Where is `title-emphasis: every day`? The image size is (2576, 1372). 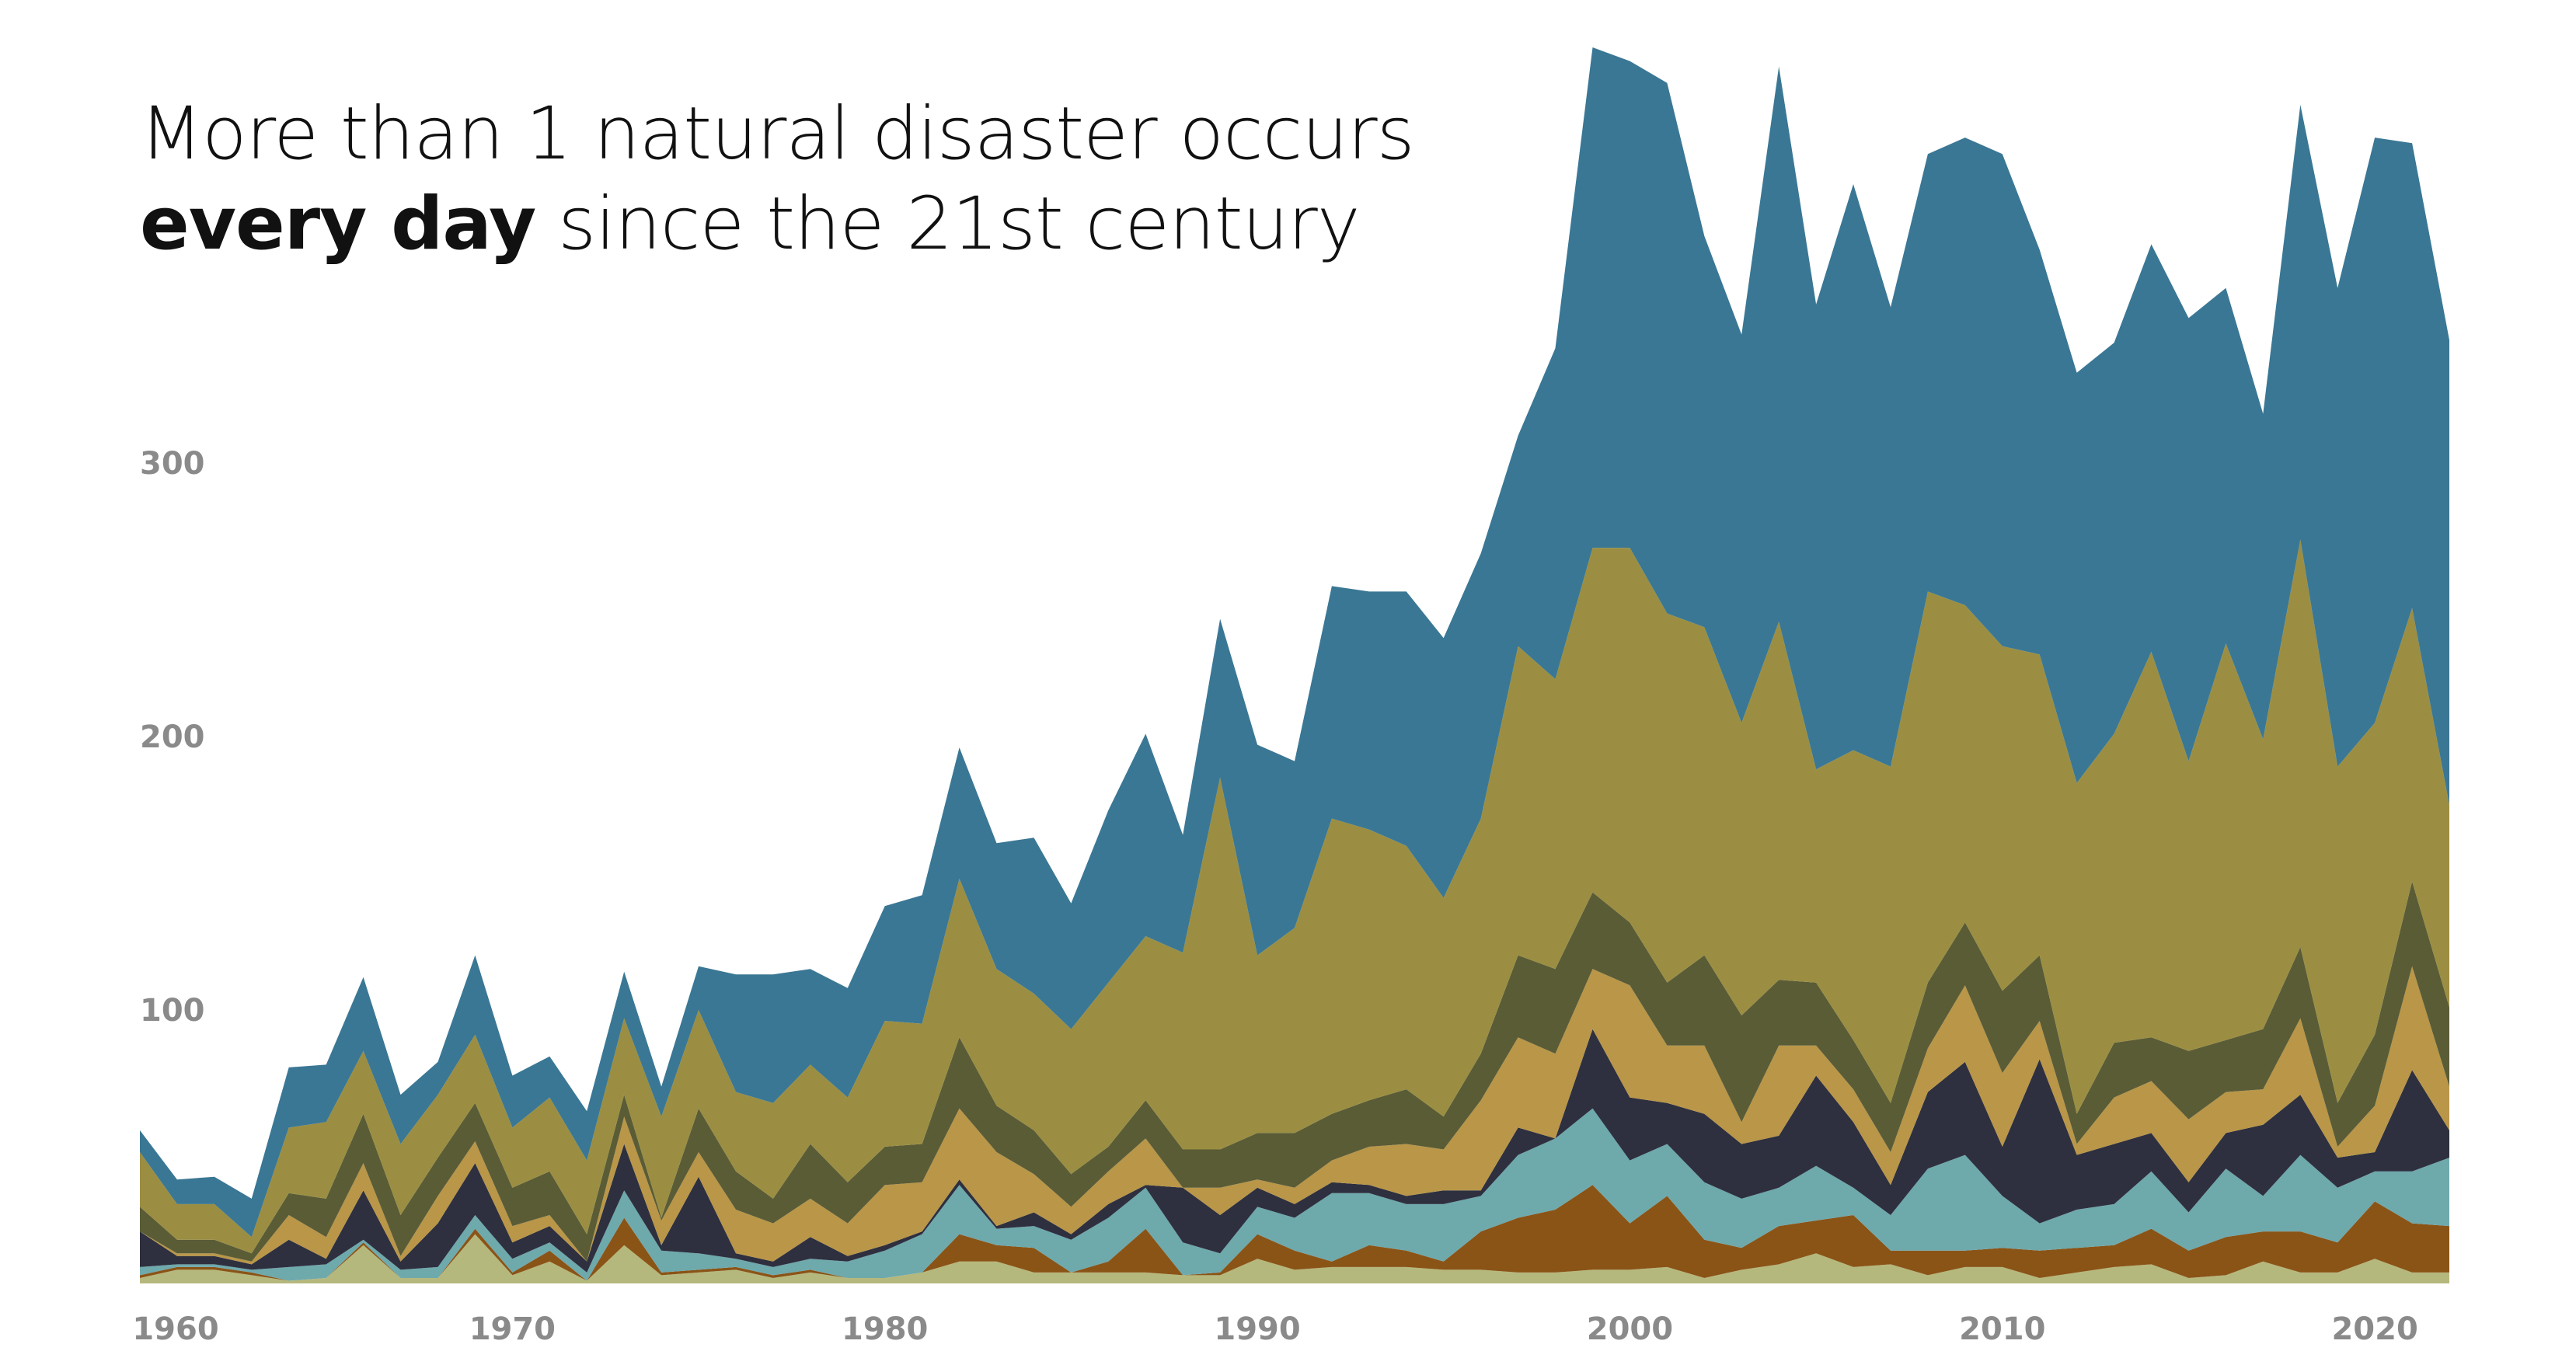 title-emphasis: every day is located at coordinates (338, 224).